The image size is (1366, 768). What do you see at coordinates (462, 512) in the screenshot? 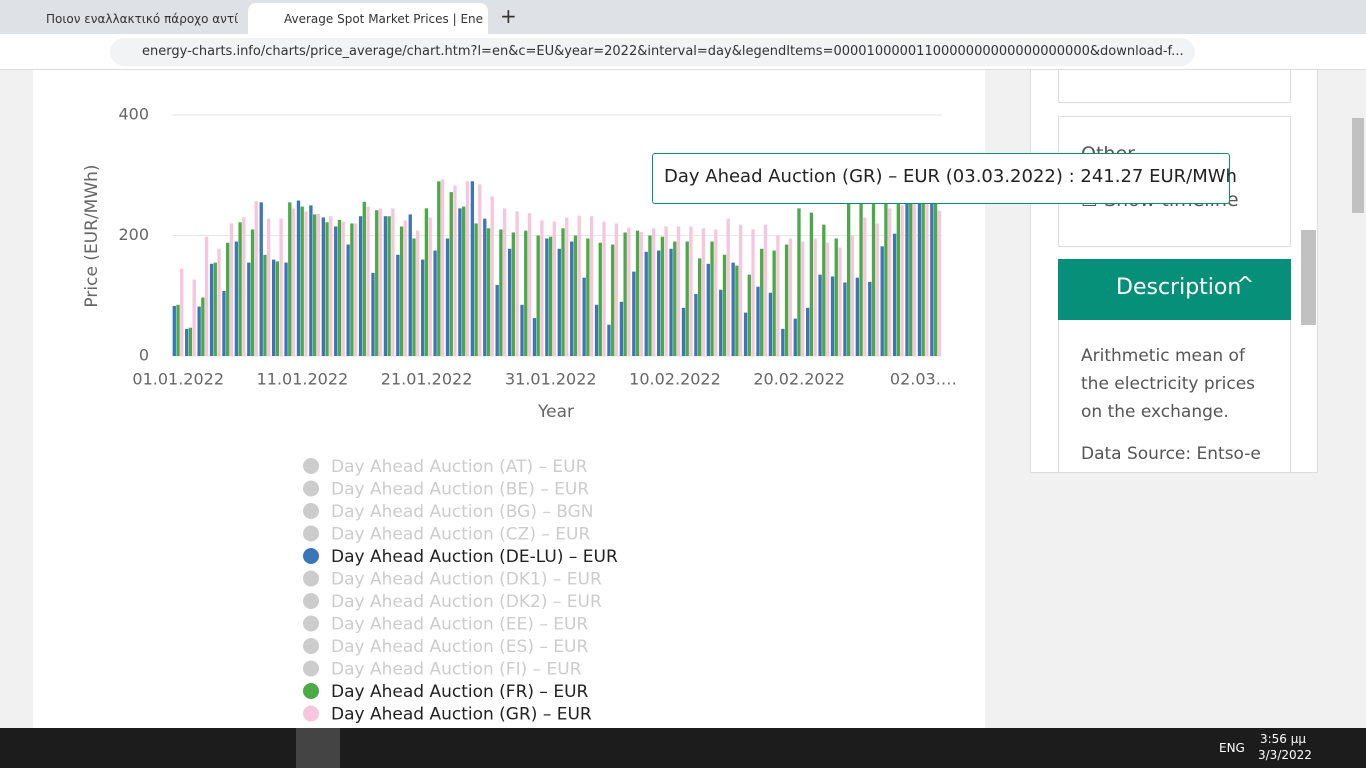
I see `legend-entry: Day Ahead Auction (BG) – BGN` at bounding box center [462, 512].